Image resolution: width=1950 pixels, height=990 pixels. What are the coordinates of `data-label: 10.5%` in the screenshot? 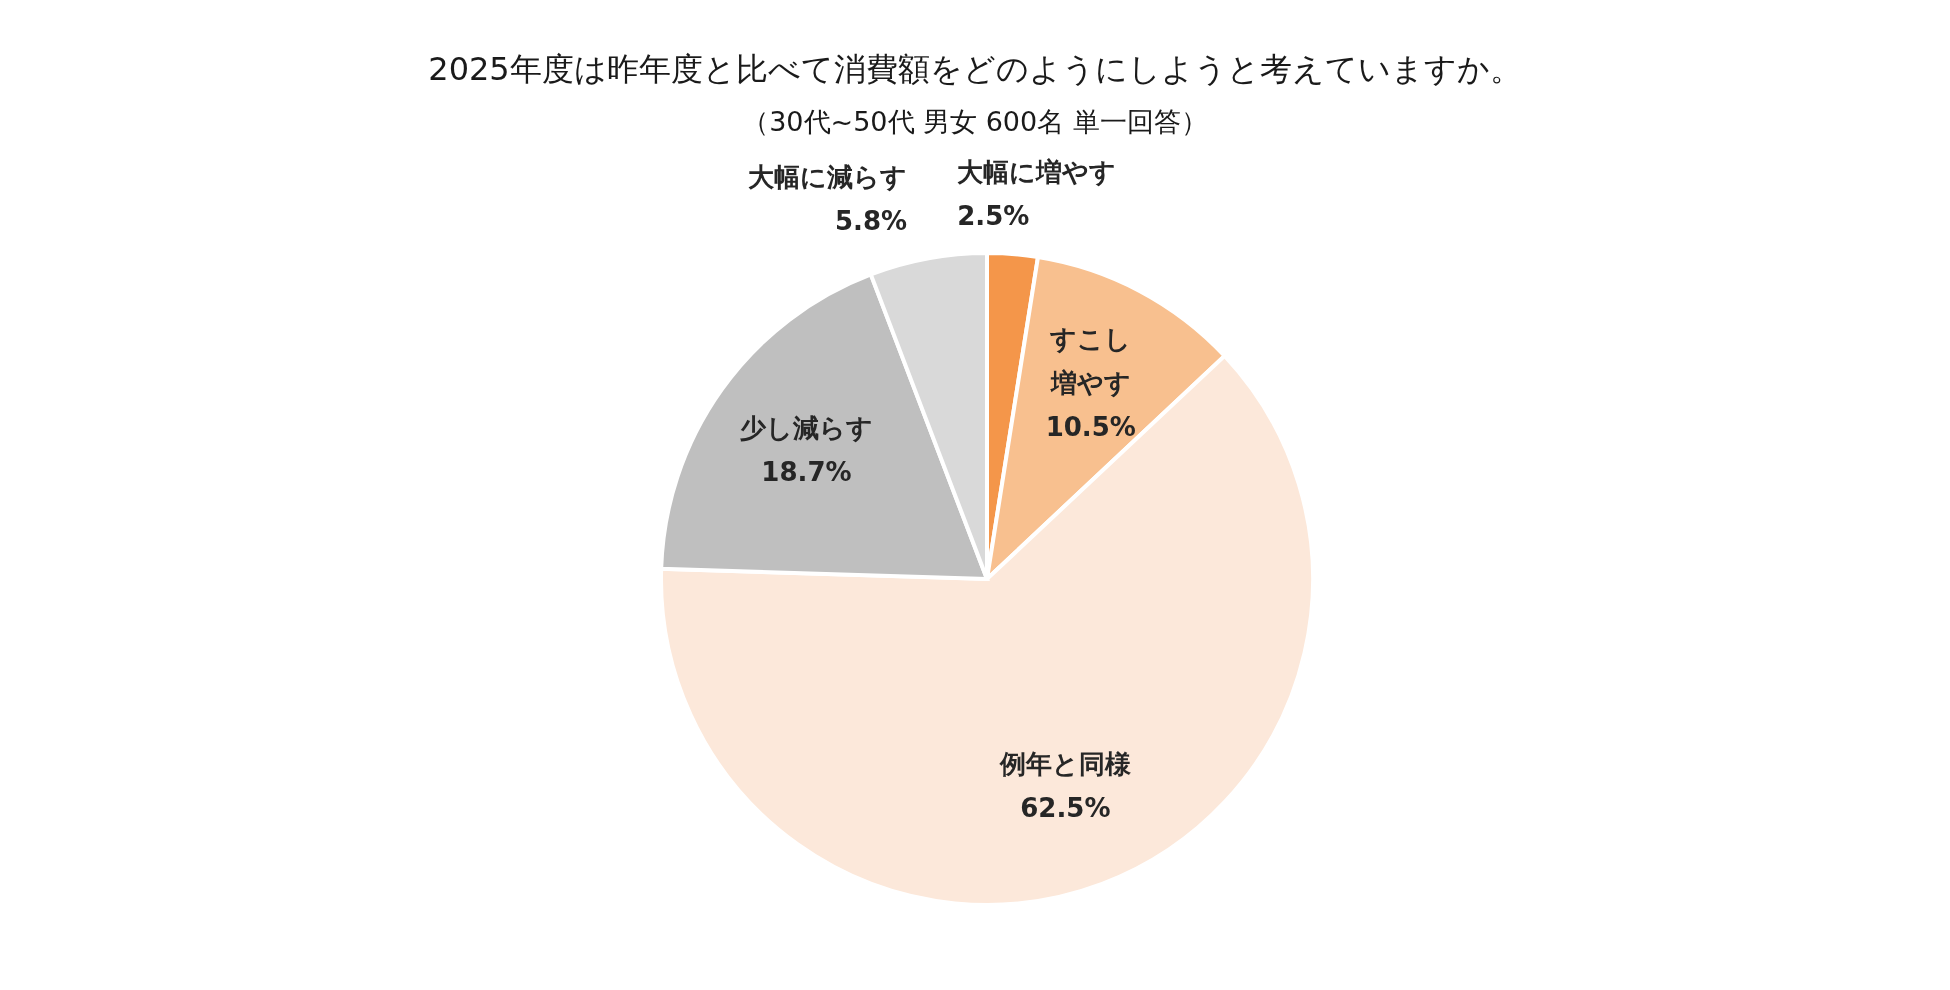 It's located at (1090, 427).